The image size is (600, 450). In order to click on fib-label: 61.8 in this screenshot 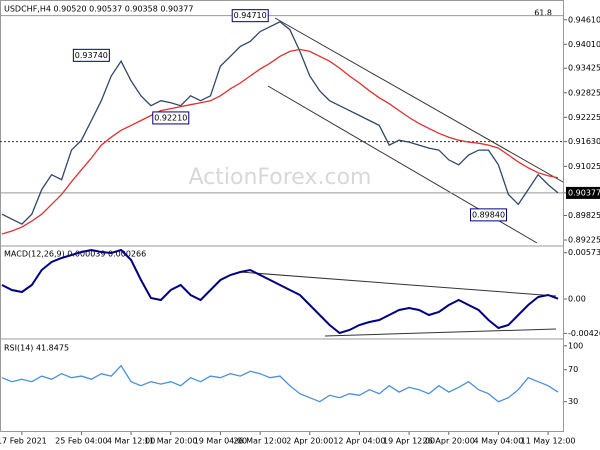, I will do `click(543, 13)`.